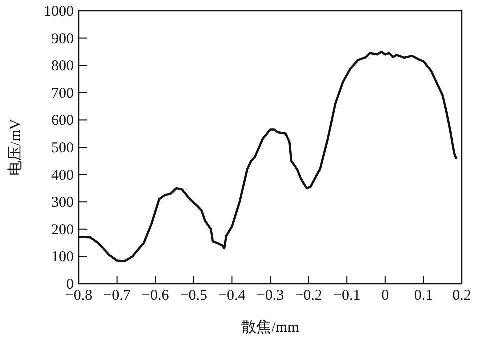 This screenshot has width=478, height=339. Describe the element at coordinates (118, 296) in the screenshot. I see `x-tick-label: −0.7` at that location.